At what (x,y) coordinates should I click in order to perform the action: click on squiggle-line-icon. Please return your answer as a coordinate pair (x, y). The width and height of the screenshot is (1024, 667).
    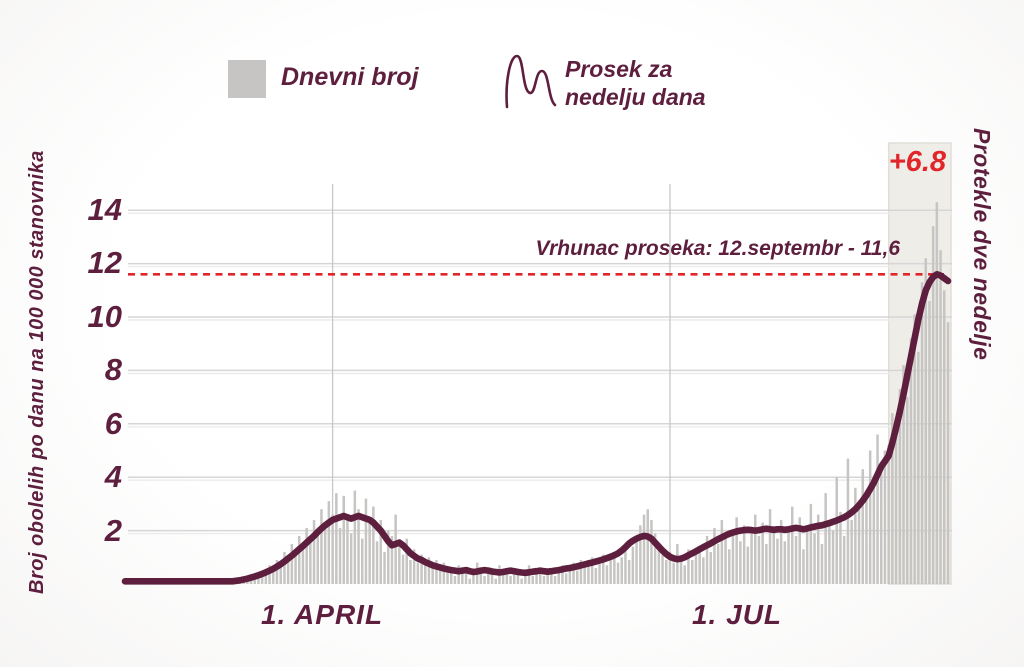
    Looking at the image, I should click on (531, 81).